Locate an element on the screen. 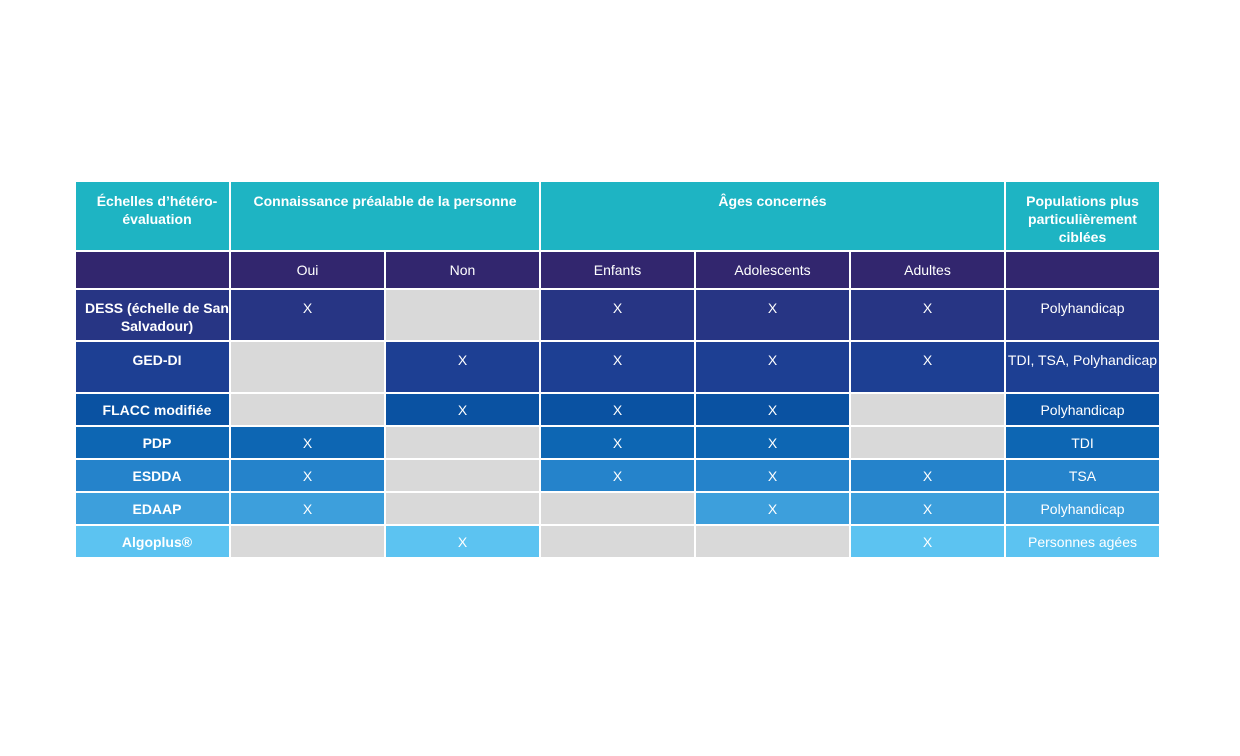 The height and width of the screenshot is (756, 1240). table-row: PDP X X X TDI is located at coordinates (617, 442).